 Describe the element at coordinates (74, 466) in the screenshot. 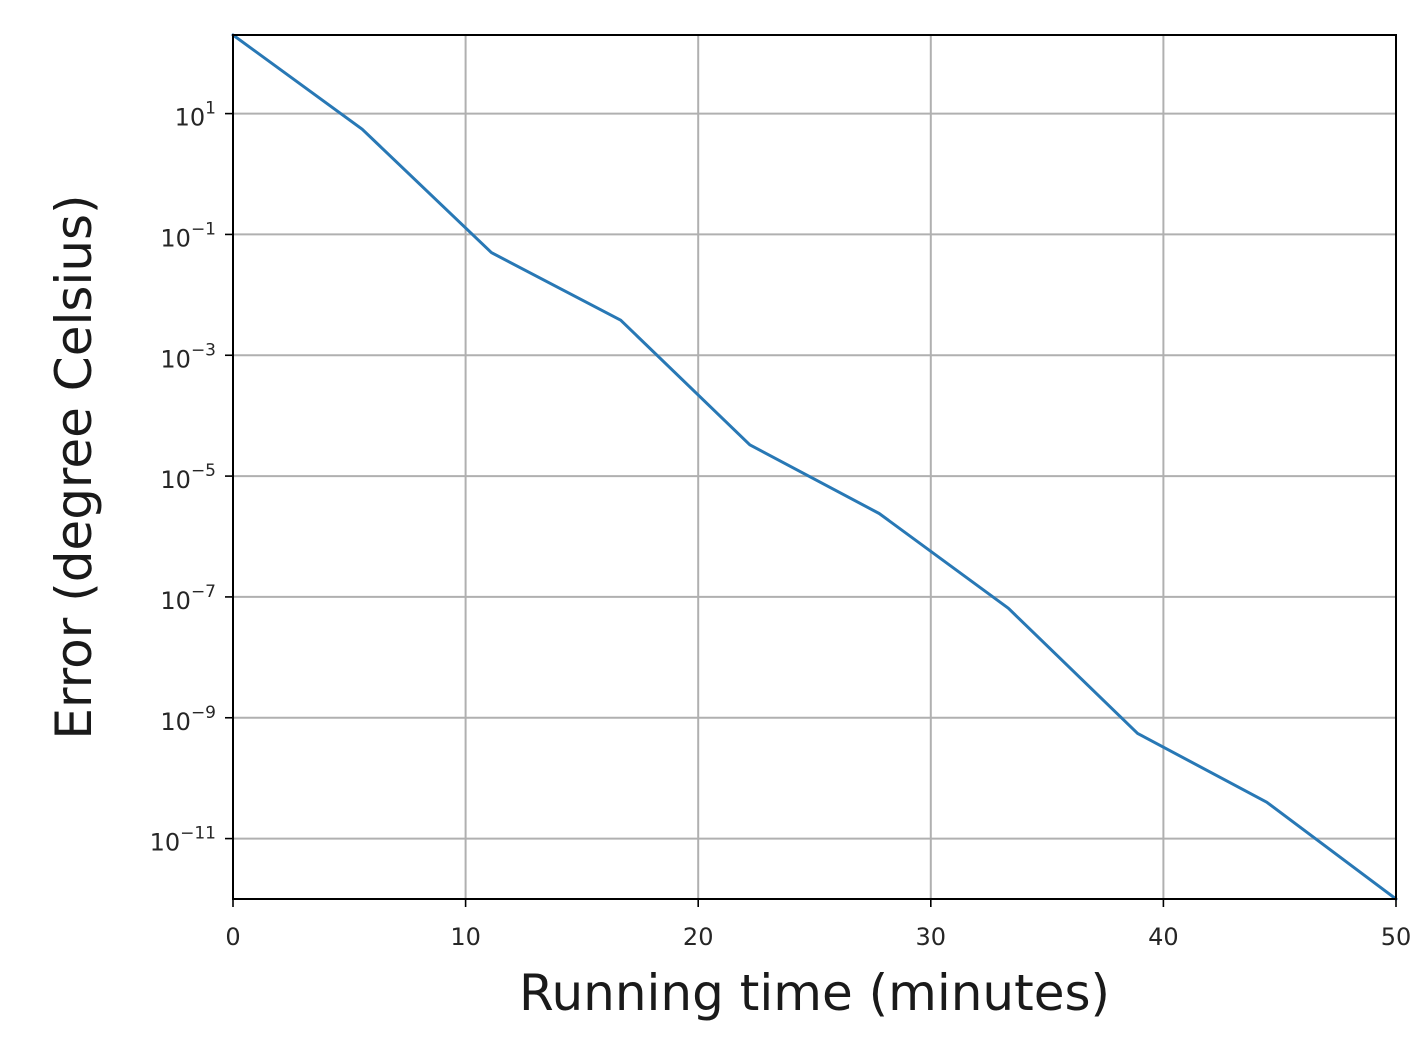

I see `y-axis-title: Error (degree Celsius)` at that location.